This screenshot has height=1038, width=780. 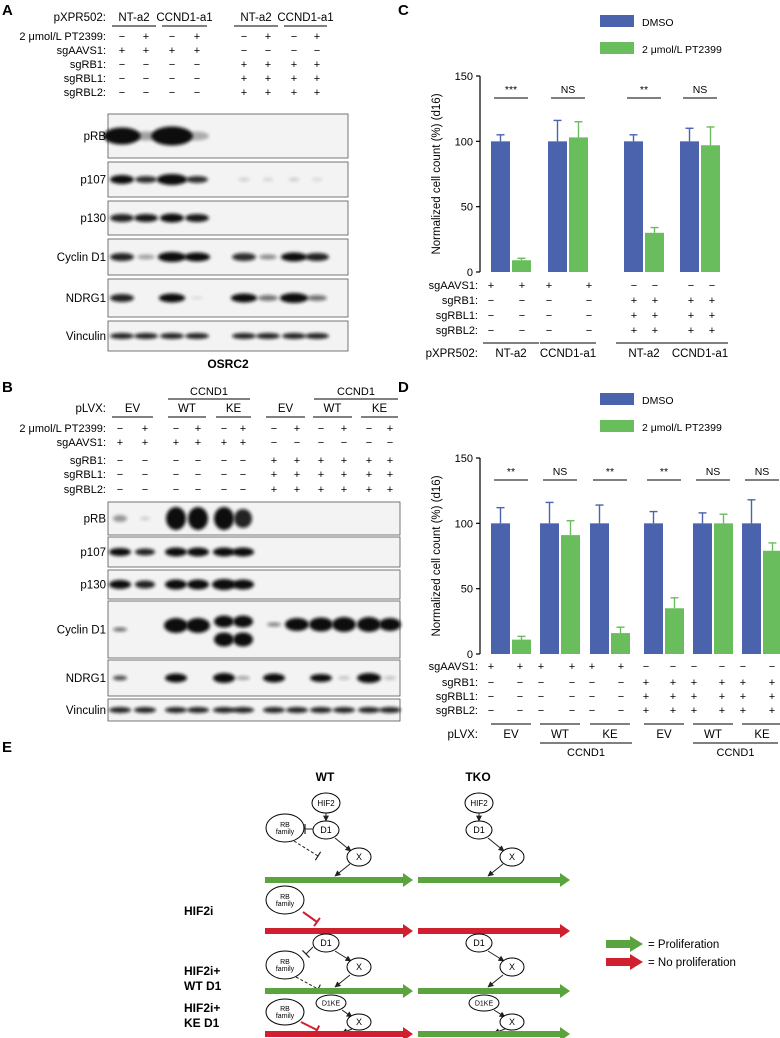 I want to click on arrow, so click(x=499, y=1013).